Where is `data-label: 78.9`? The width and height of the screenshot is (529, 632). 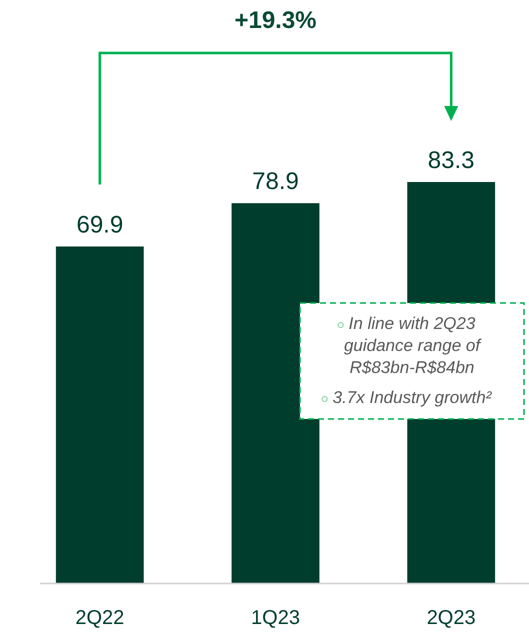
data-label: 78.9 is located at coordinates (275, 182).